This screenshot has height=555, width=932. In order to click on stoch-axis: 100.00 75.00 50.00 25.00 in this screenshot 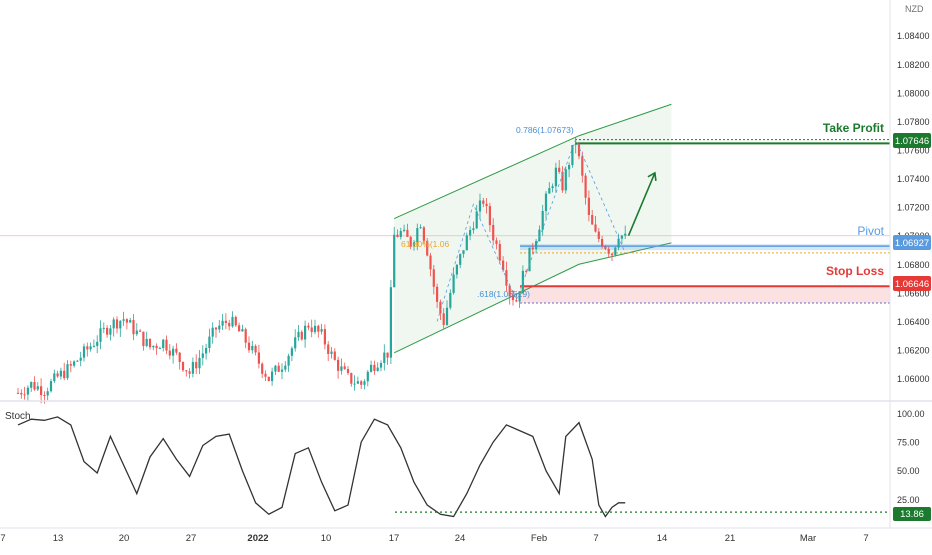, I will do `click(911, 457)`.